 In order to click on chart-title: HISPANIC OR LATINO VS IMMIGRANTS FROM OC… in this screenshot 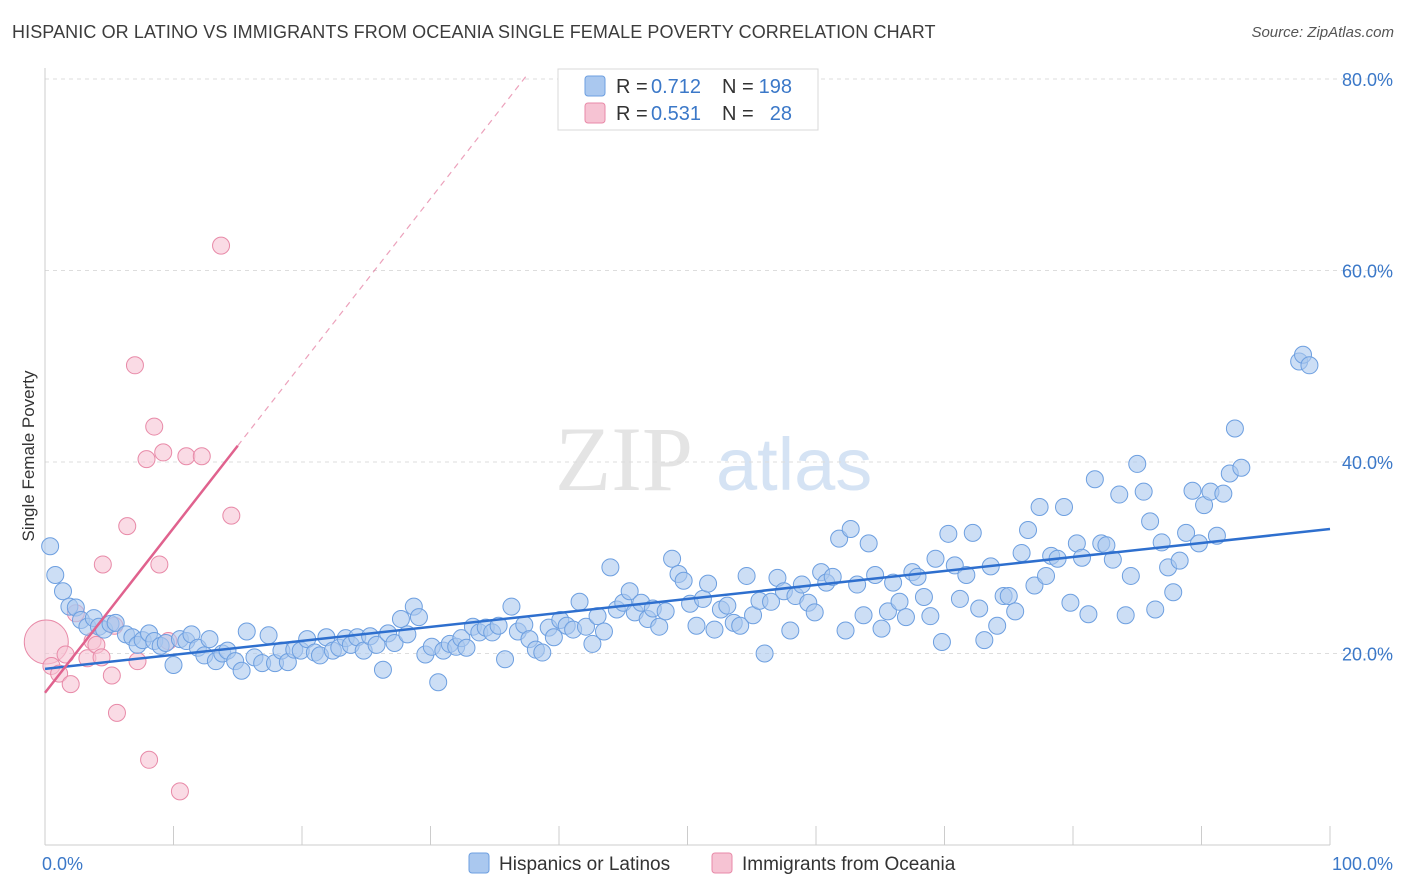, I will do `click(474, 32)`.